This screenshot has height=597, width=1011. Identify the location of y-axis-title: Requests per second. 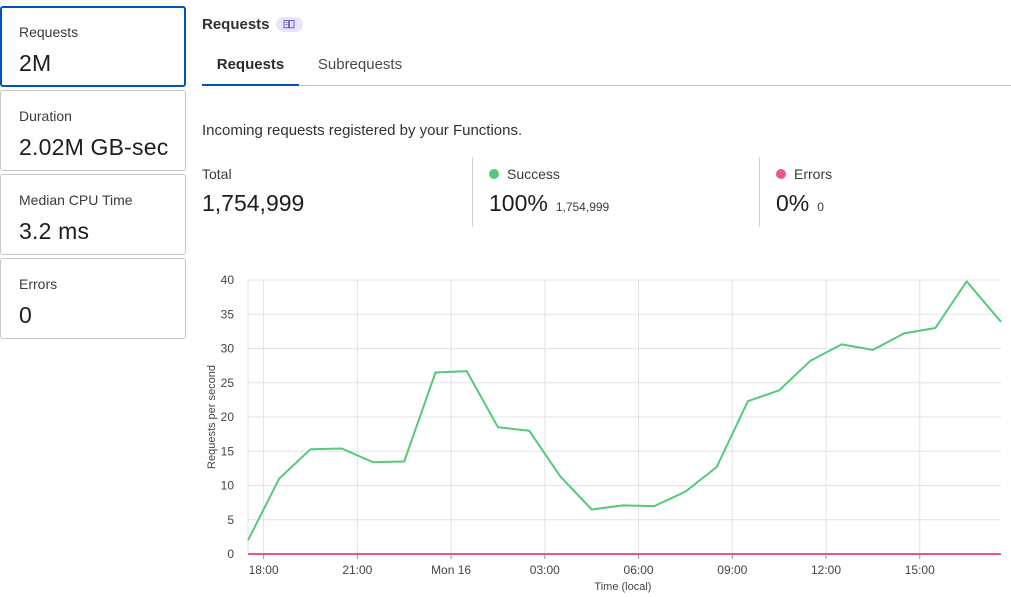
(212, 417).